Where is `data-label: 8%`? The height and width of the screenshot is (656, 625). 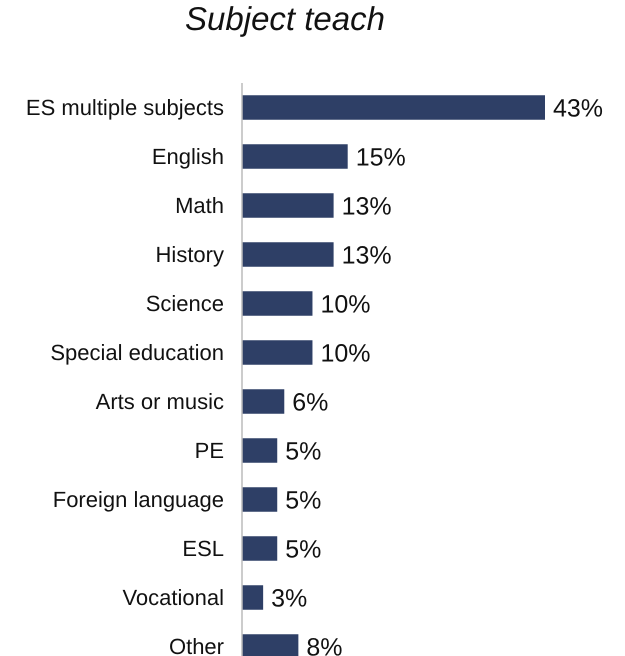 data-label: 8% is located at coordinates (324, 644).